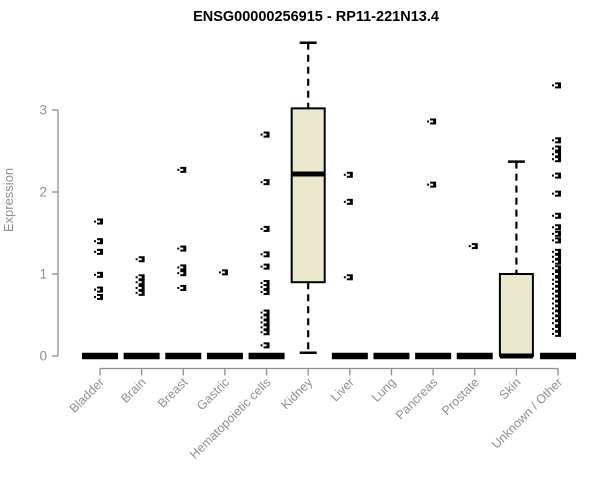 The width and height of the screenshot is (600, 500). Describe the element at coordinates (558, 221) in the screenshot. I see `box-unknown-other` at that location.